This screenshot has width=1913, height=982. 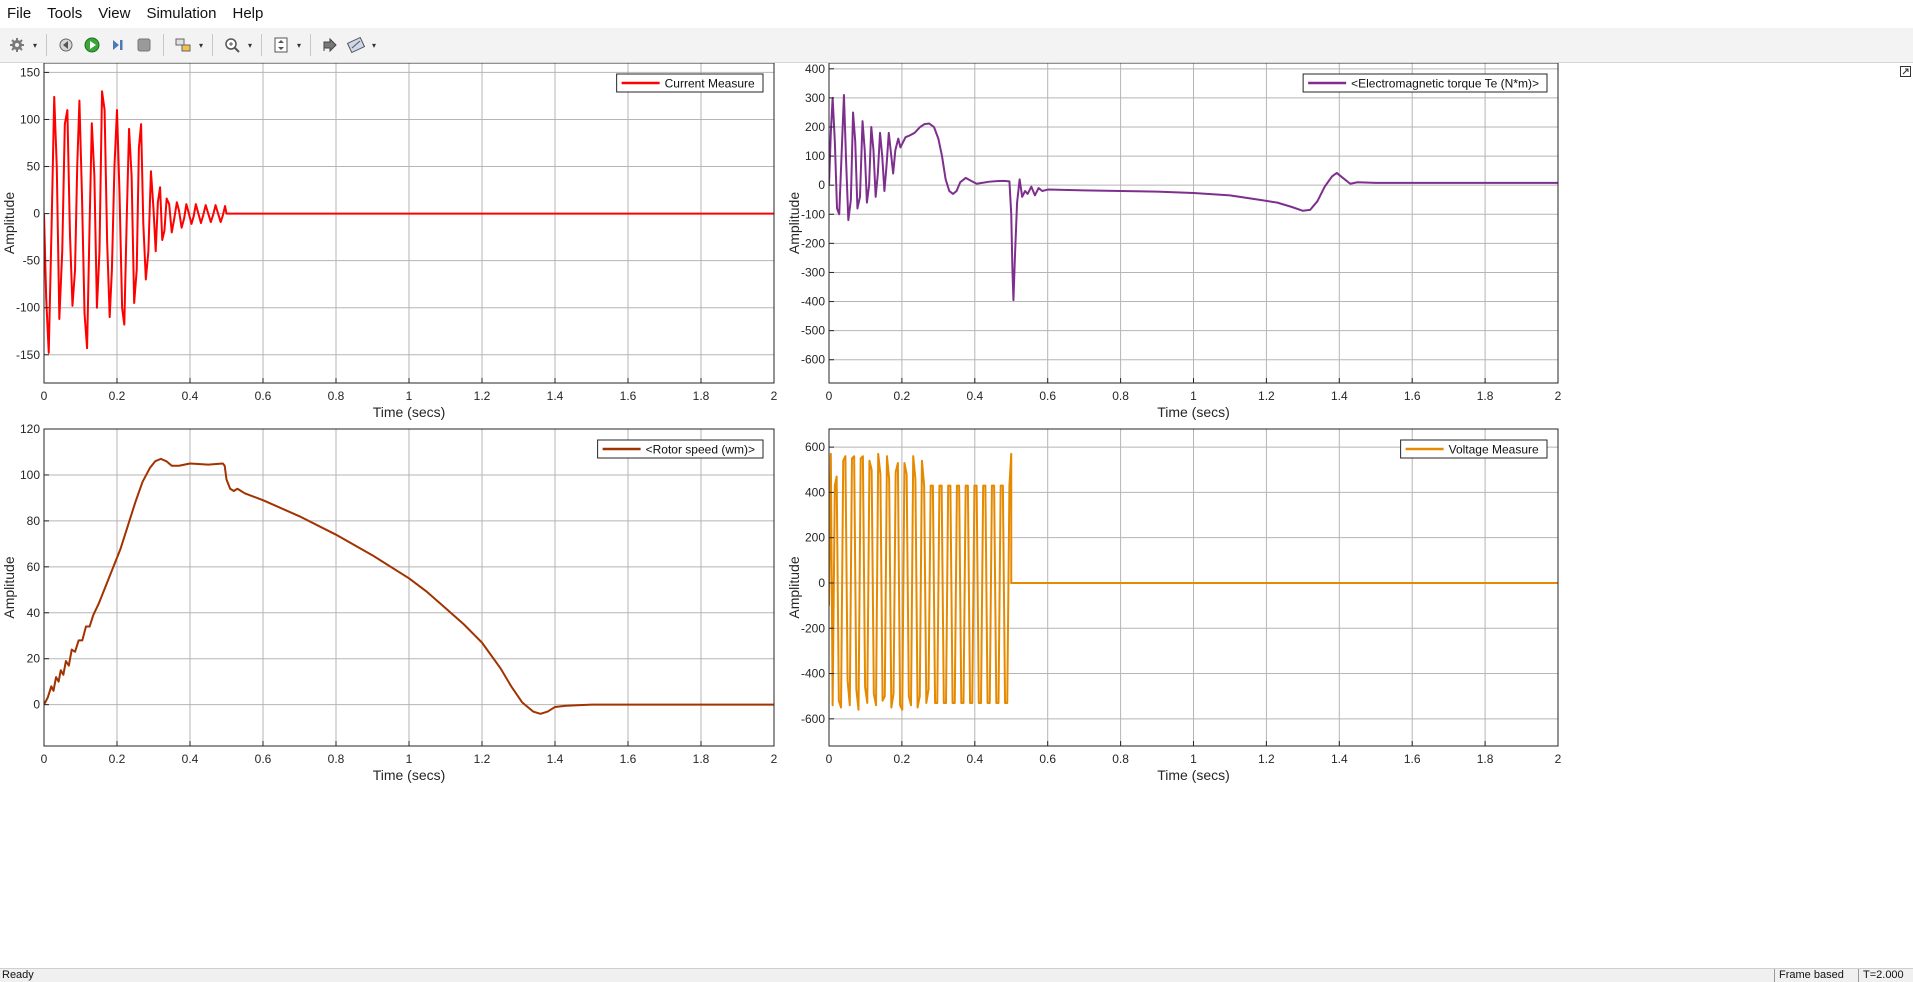 I want to click on triggers-icon, so click(x=330, y=45).